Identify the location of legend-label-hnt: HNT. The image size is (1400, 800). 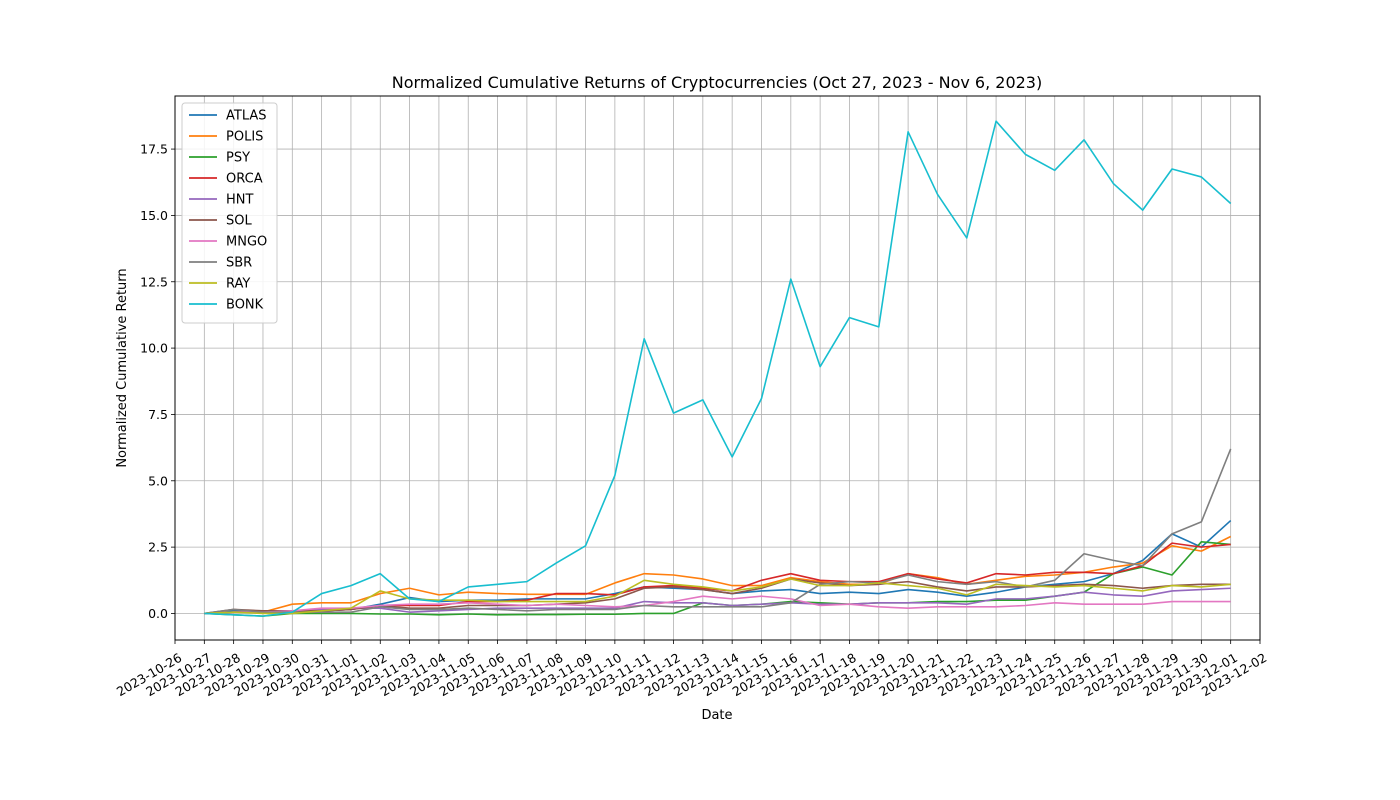
(240, 200).